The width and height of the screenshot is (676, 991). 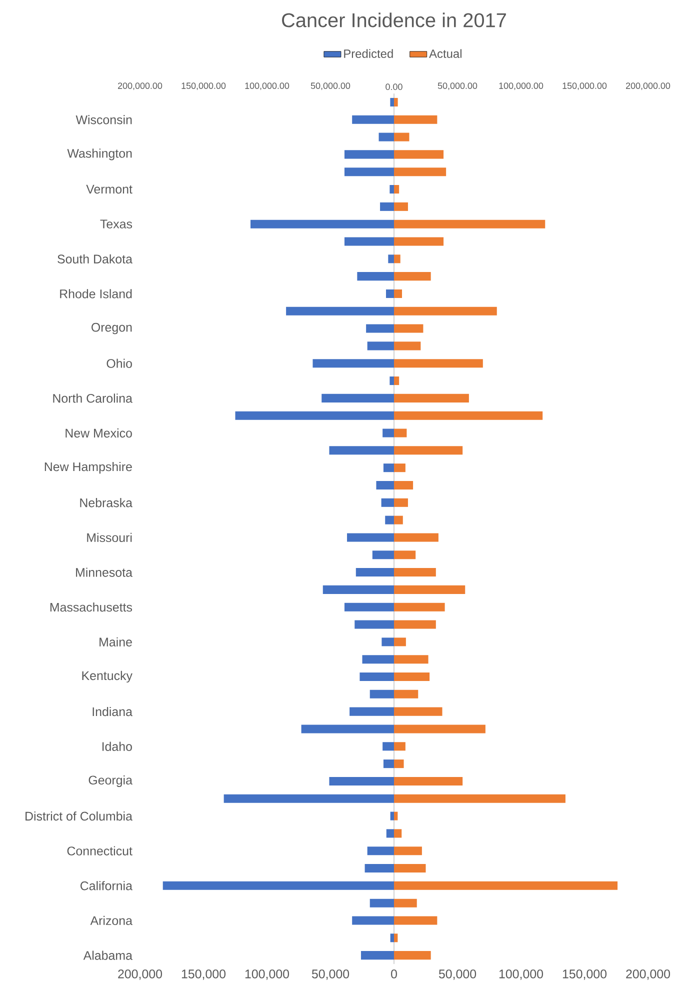 What do you see at coordinates (91, 607) in the screenshot?
I see `y-tick-label: Massachusetts` at bounding box center [91, 607].